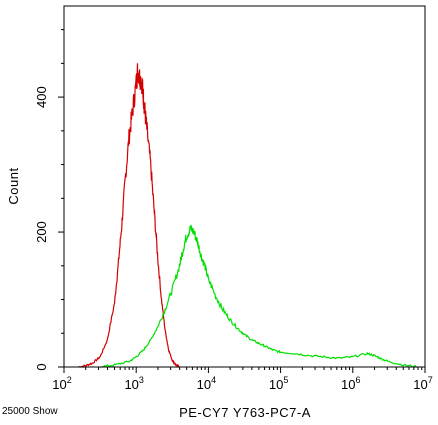 The width and height of the screenshot is (438, 425). Describe the element at coordinates (141, 380) in the screenshot. I see `x-tick-label-exponent: 3` at that location.